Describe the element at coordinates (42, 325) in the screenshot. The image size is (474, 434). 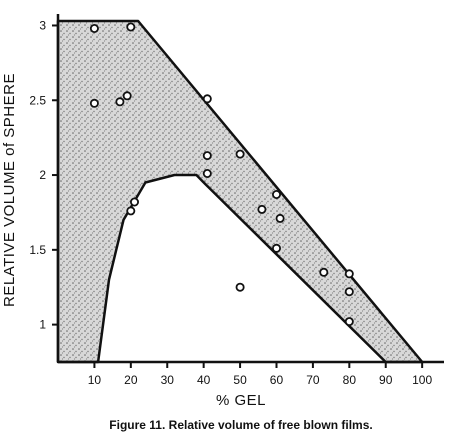
I see `y-tick-label: 1` at that location.